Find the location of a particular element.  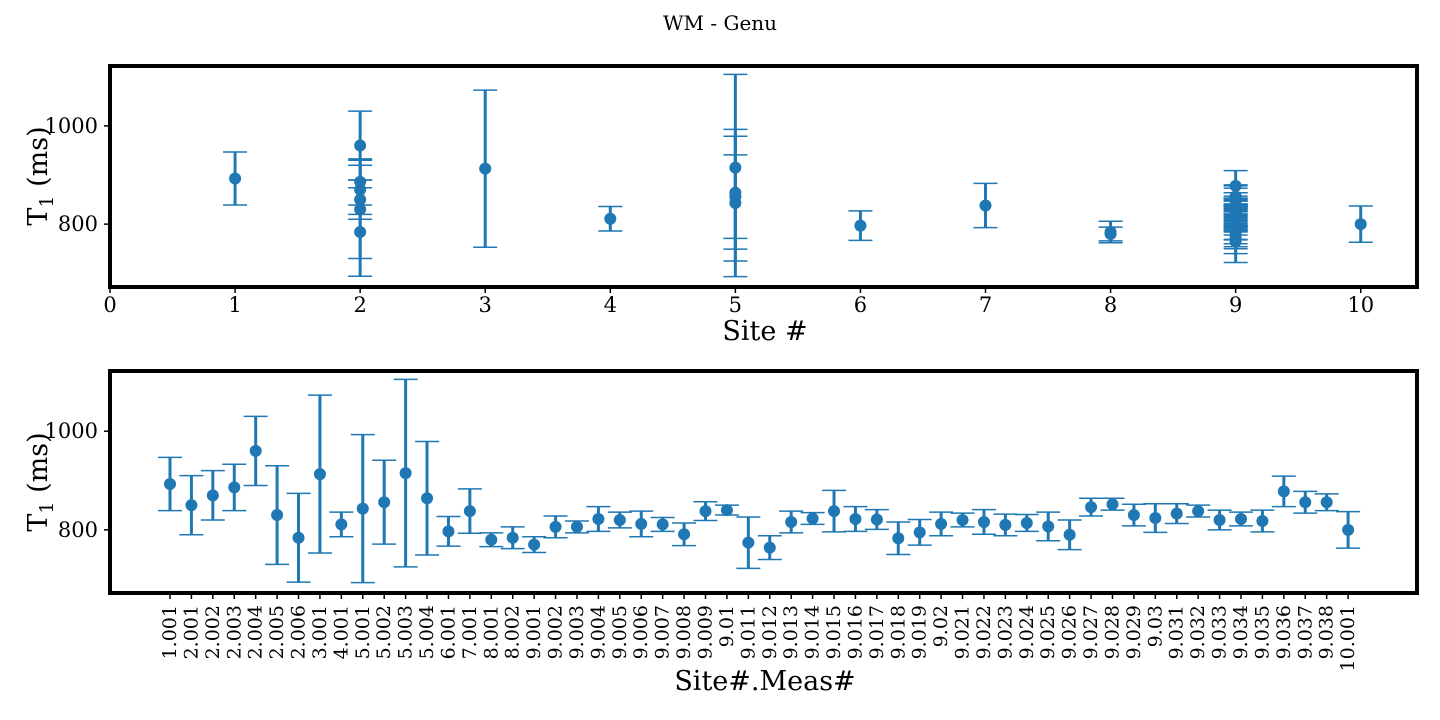

x-tick-label: 8 is located at coordinates (1110, 305).